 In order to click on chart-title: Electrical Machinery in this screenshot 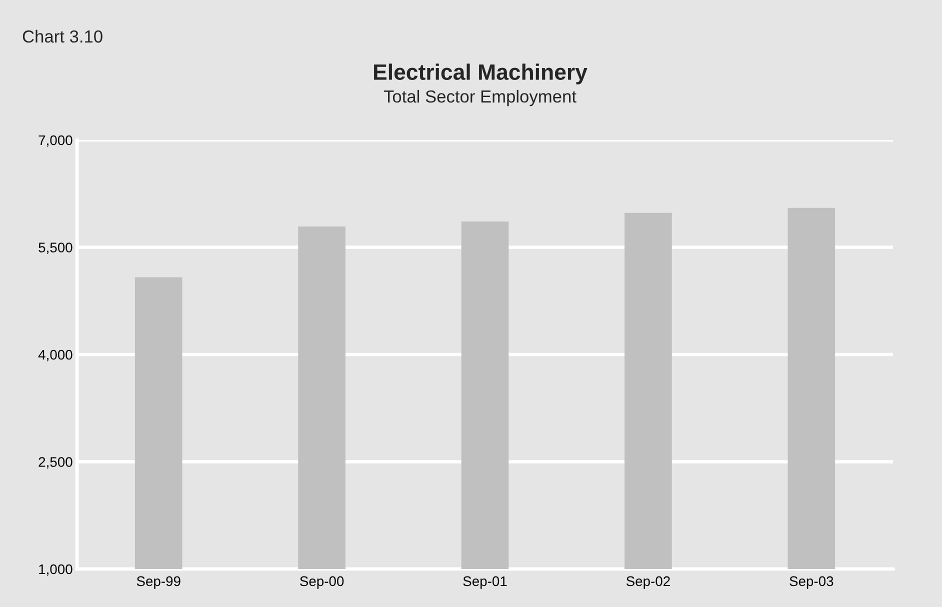, I will do `click(481, 74)`.